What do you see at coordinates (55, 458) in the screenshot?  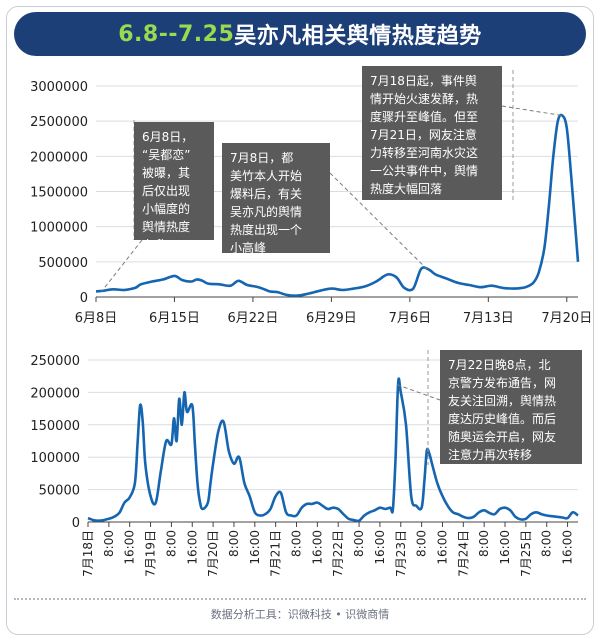 I see `y-tick-label: 100000` at bounding box center [55, 458].